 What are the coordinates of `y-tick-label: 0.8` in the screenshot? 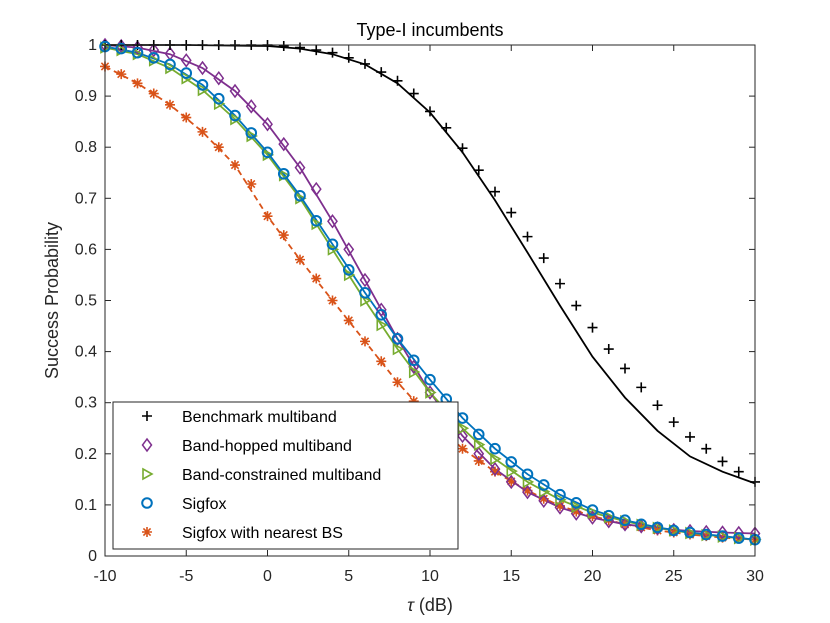 It's located at (86, 147).